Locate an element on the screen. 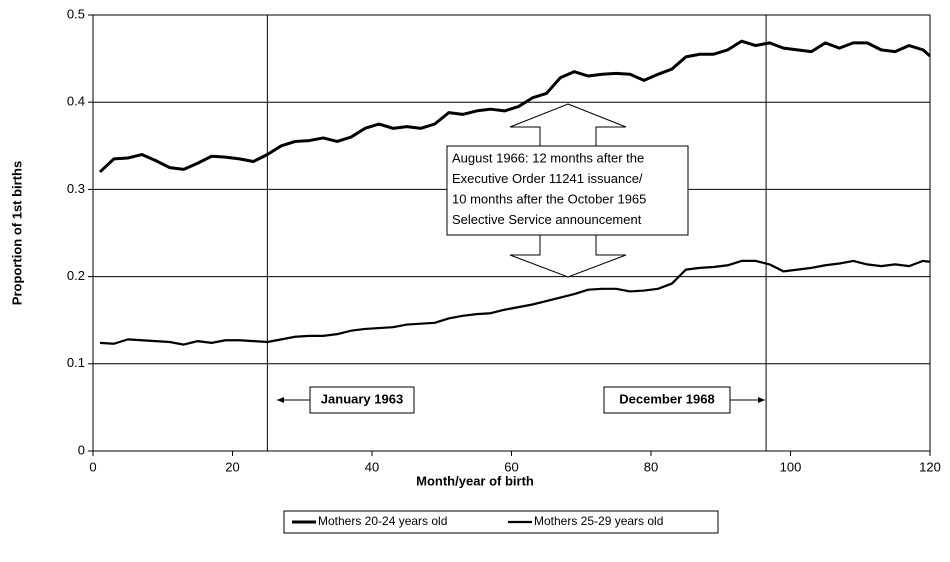  annotation-text: December 1968 is located at coordinates (666, 398).